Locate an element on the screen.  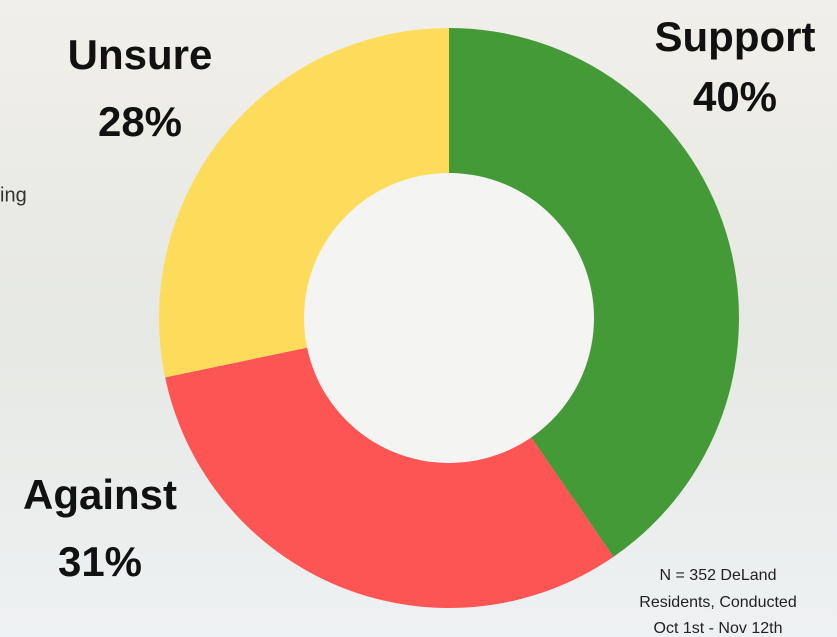
value-label: 31% is located at coordinates (100, 561).